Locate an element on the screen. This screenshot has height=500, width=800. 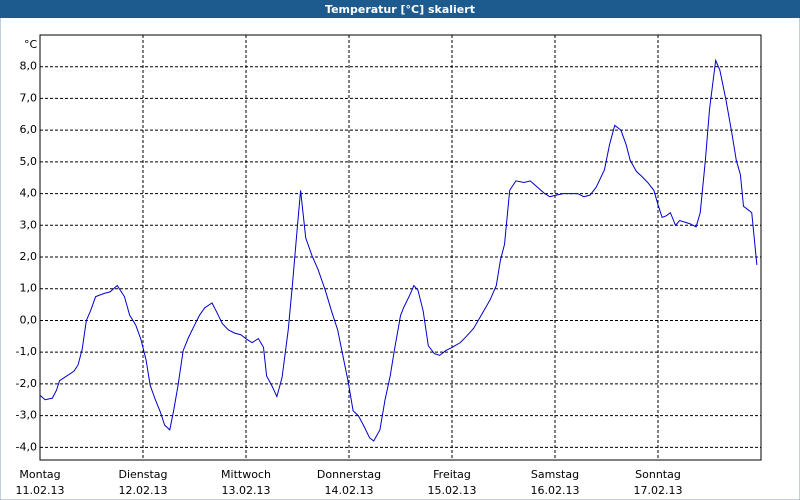
x-tick-date: 16.02.13 is located at coordinates (555, 490).